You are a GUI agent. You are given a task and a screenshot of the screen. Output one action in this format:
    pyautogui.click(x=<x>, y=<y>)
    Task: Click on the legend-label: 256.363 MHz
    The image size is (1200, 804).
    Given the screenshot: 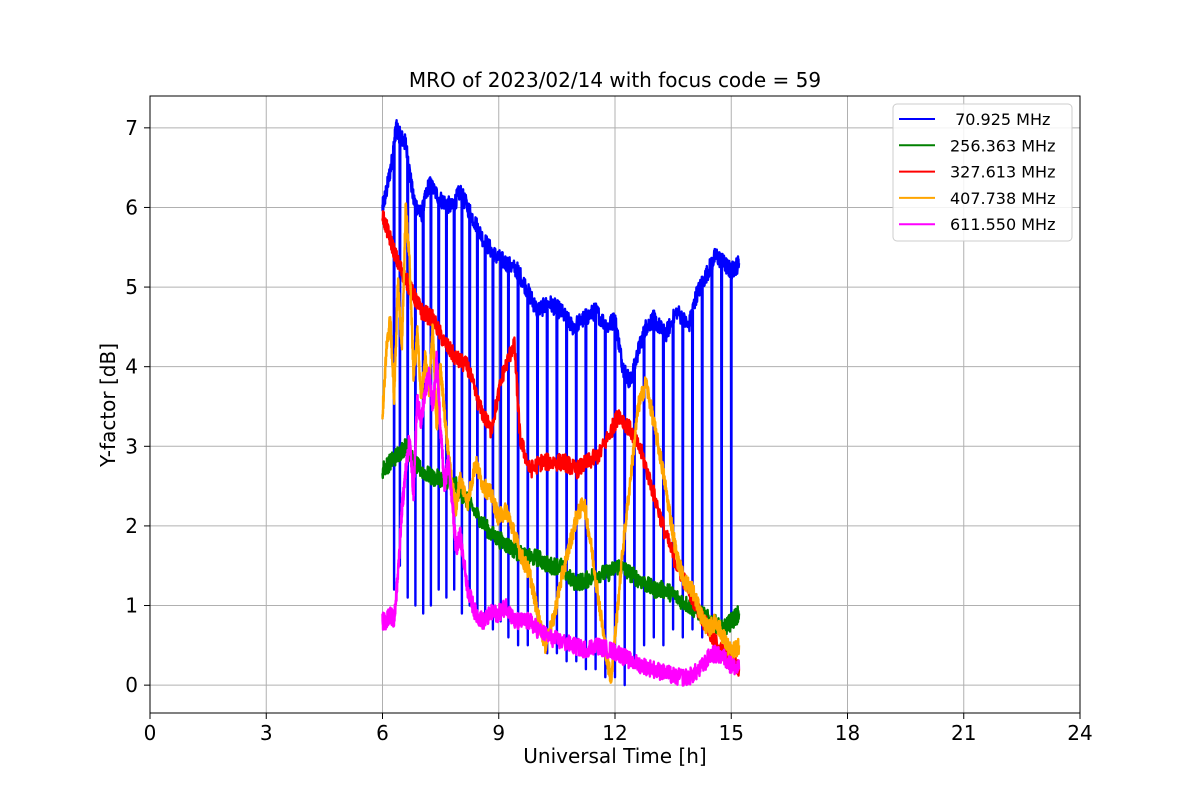 What is the action you would take?
    pyautogui.click(x=1002, y=145)
    